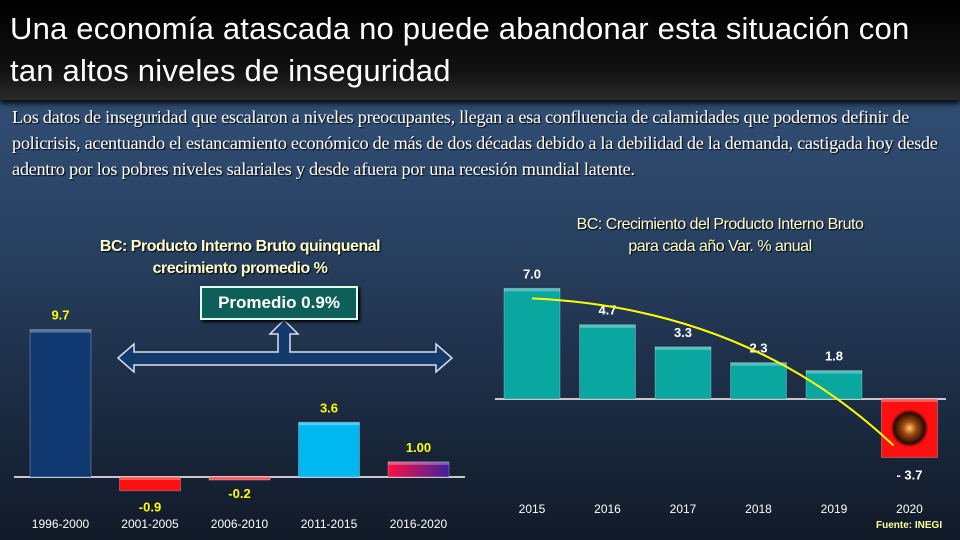  What do you see at coordinates (713, 372) in the screenshot?
I see `trend-line` at bounding box center [713, 372].